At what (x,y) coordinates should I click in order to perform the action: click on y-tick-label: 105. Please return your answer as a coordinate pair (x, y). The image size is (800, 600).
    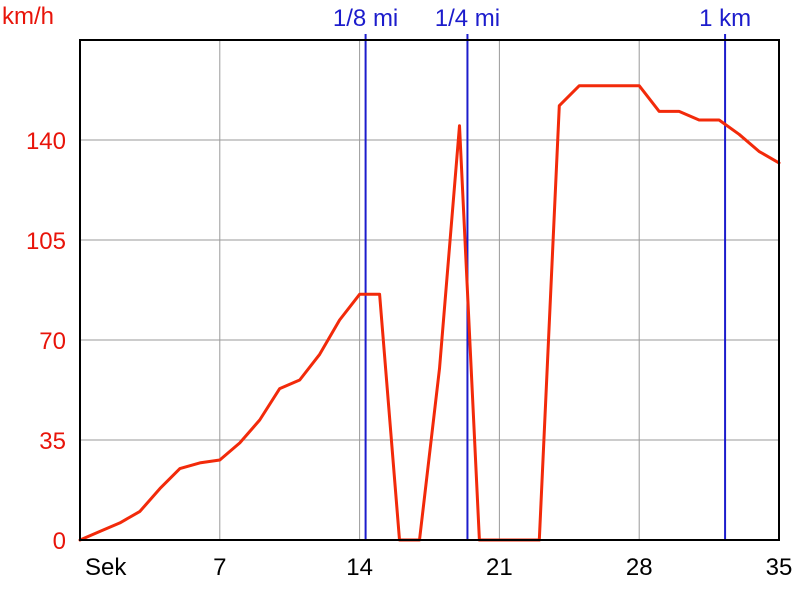
    Looking at the image, I should click on (46, 241).